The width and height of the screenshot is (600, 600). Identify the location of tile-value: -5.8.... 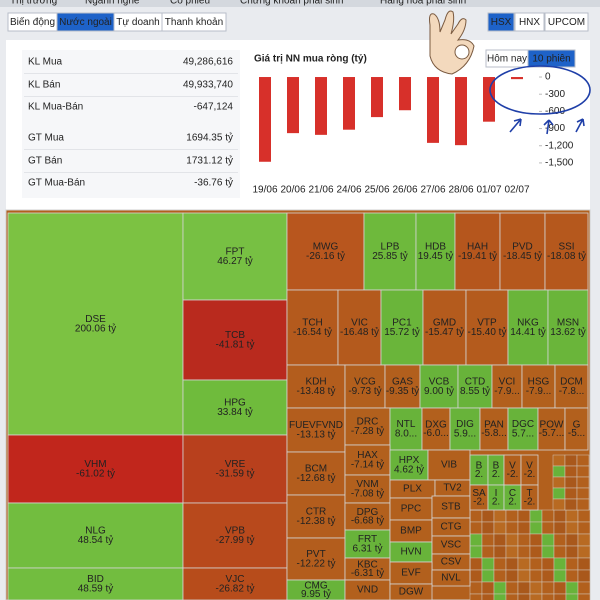
(494, 433).